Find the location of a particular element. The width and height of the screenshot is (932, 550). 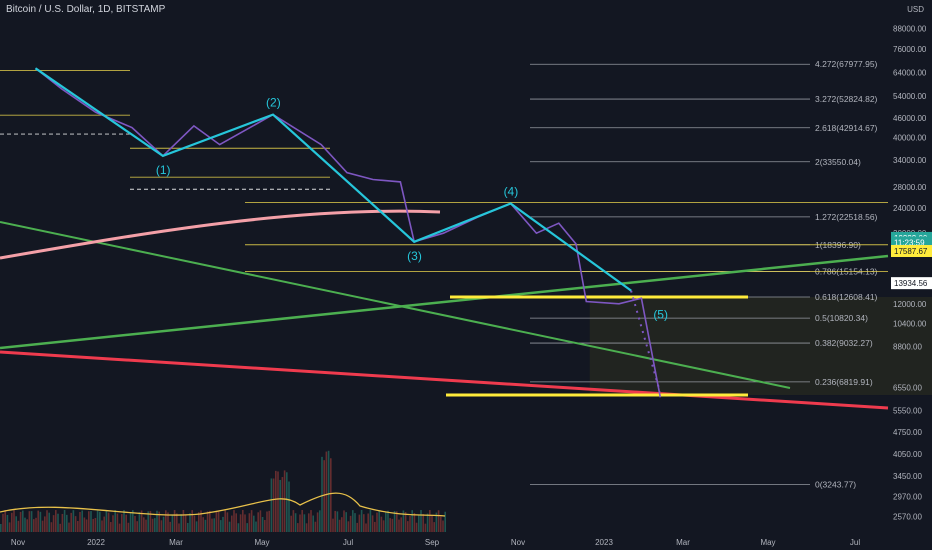

x-axis-tick-label: 2022 is located at coordinates (96, 542).